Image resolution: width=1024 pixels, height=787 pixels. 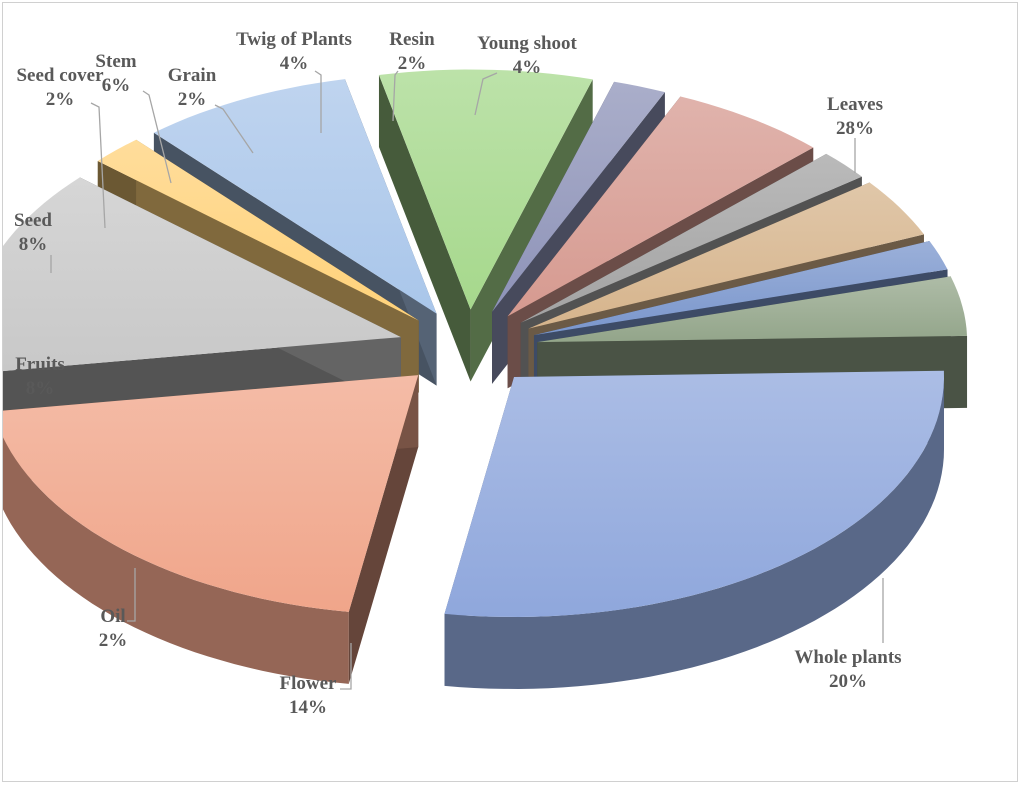 I want to click on data-label-grain-percent: 2%, so click(x=192, y=99).